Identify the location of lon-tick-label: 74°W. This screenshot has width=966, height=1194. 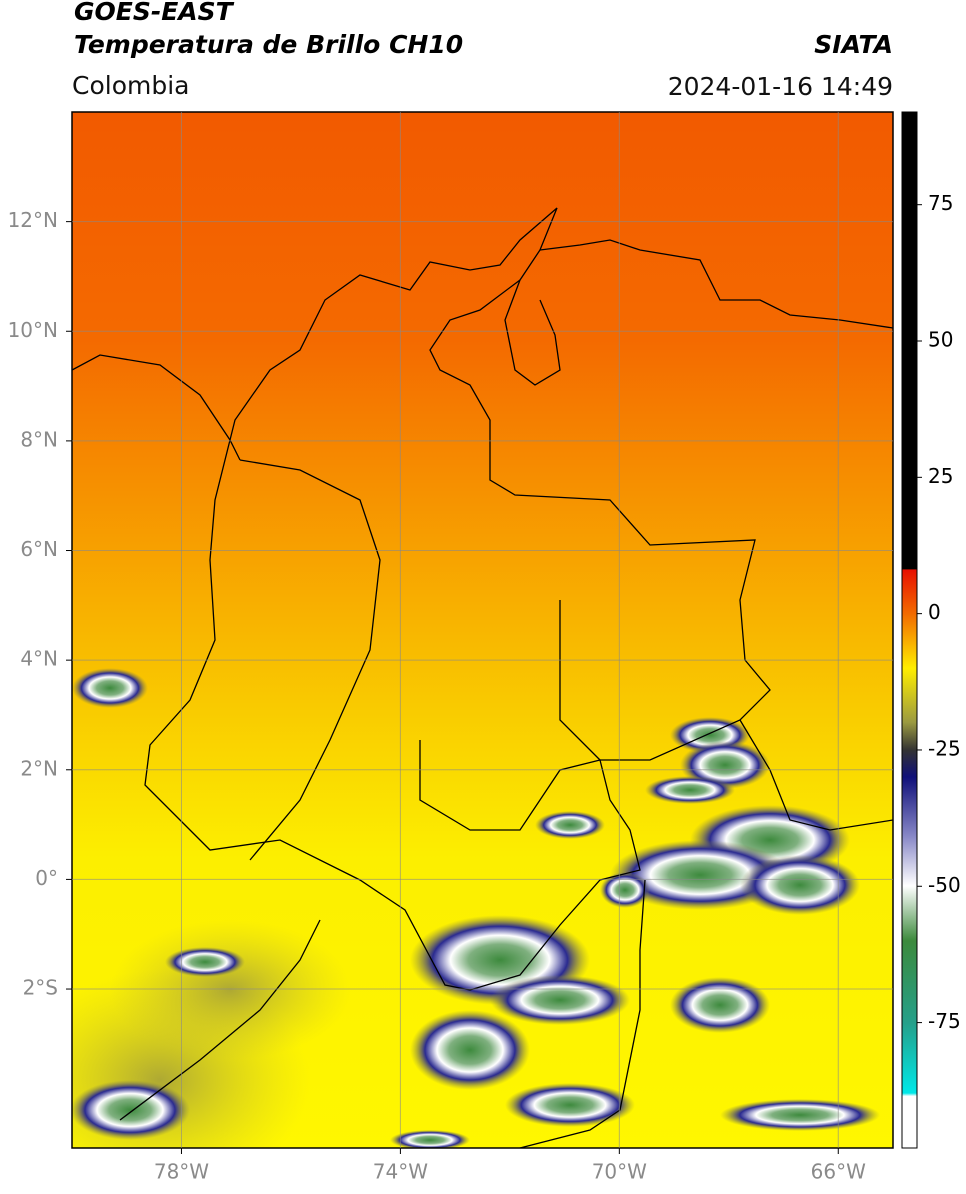
(400, 1172).